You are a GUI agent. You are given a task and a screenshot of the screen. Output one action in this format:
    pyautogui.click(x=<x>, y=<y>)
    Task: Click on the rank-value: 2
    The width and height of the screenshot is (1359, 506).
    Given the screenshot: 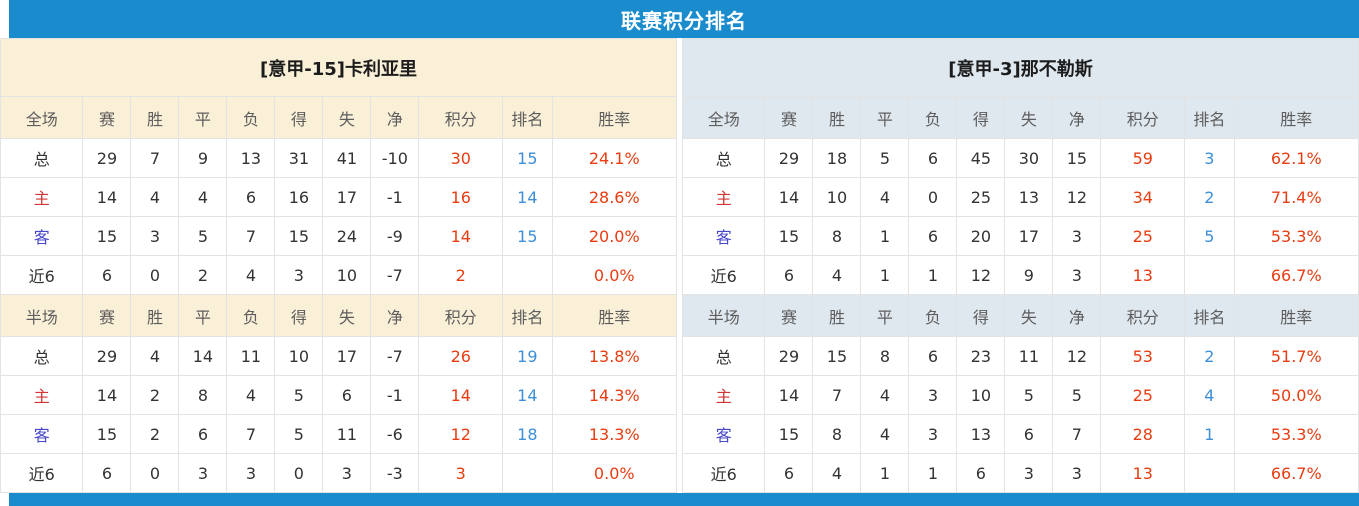 What is the action you would take?
    pyautogui.click(x=1209, y=197)
    